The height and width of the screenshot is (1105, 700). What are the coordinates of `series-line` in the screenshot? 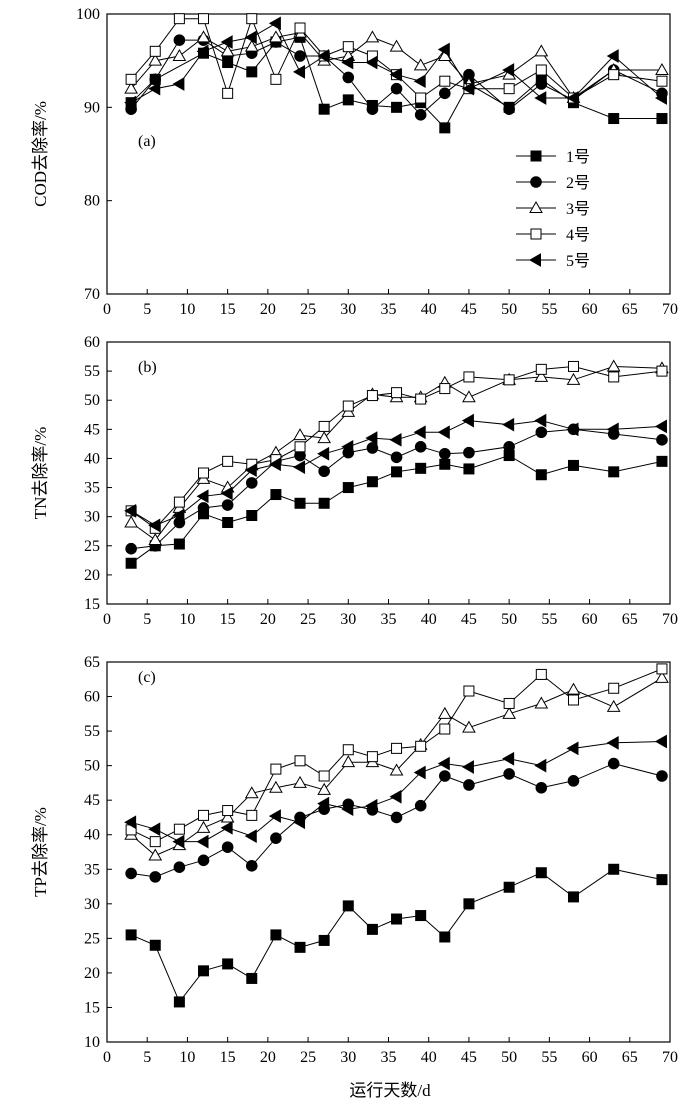 It's located at (396, 792).